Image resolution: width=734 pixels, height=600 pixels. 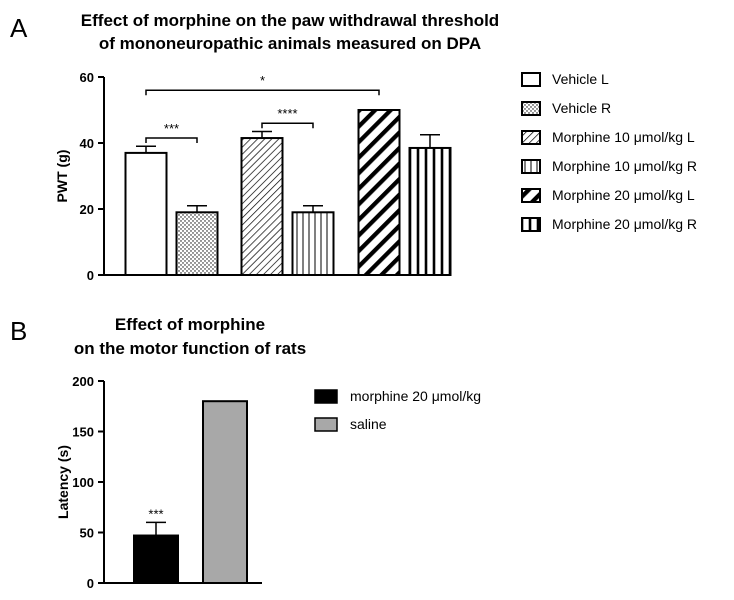 I want to click on chart-b-title-line-1: Effect of morphine, so click(x=190, y=324).